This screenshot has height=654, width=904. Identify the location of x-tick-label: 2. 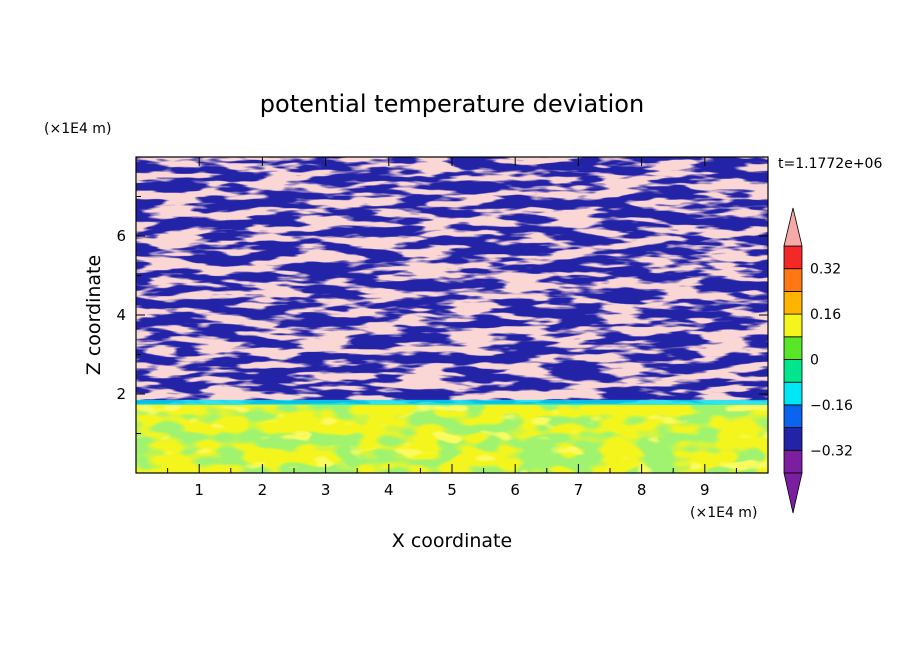
(263, 490).